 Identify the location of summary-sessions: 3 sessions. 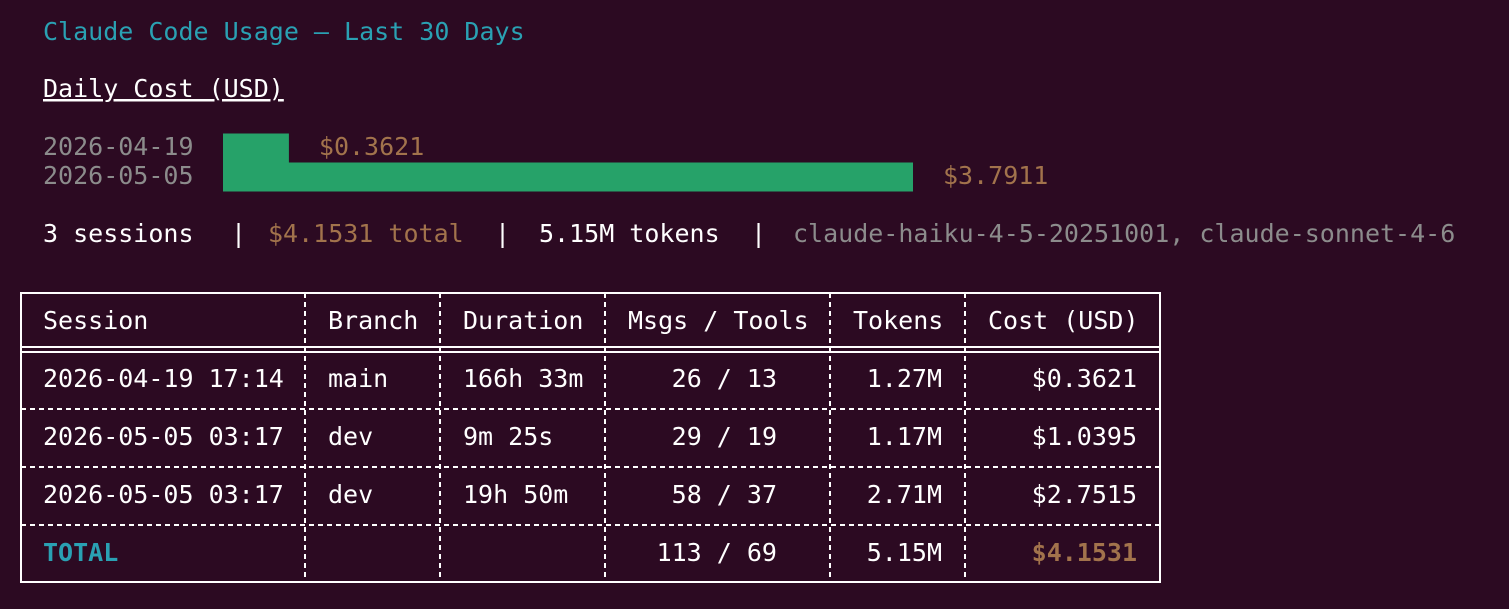
(118, 233).